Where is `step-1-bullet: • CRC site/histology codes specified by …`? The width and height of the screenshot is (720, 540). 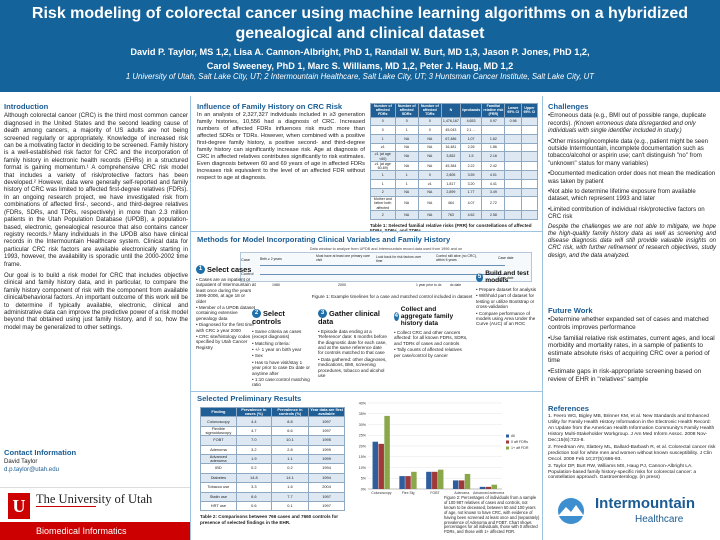 step-1-bullet: • CRC site/histology codes specified by … is located at coordinates (223, 342).